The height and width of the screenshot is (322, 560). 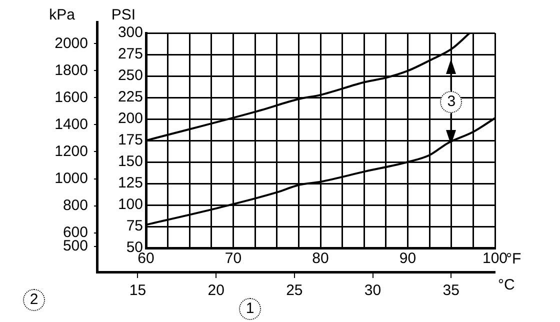 What do you see at coordinates (71, 97) in the screenshot?
I see `y2-tick-label: 1600` at bounding box center [71, 97].